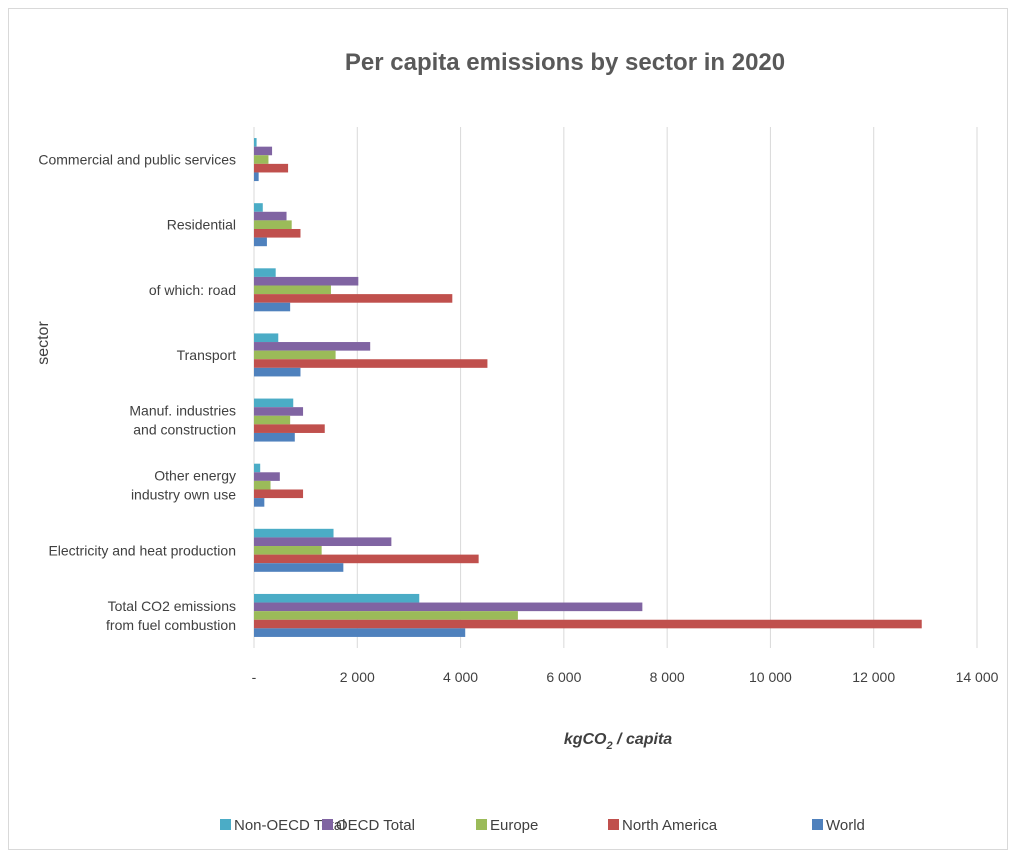  What do you see at coordinates (195, 476) in the screenshot?
I see `category-label: Other energy` at bounding box center [195, 476].